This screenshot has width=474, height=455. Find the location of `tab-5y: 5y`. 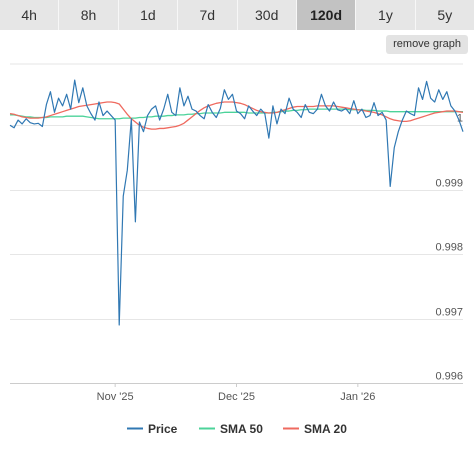

tab-5y: 5y is located at coordinates (444, 15).